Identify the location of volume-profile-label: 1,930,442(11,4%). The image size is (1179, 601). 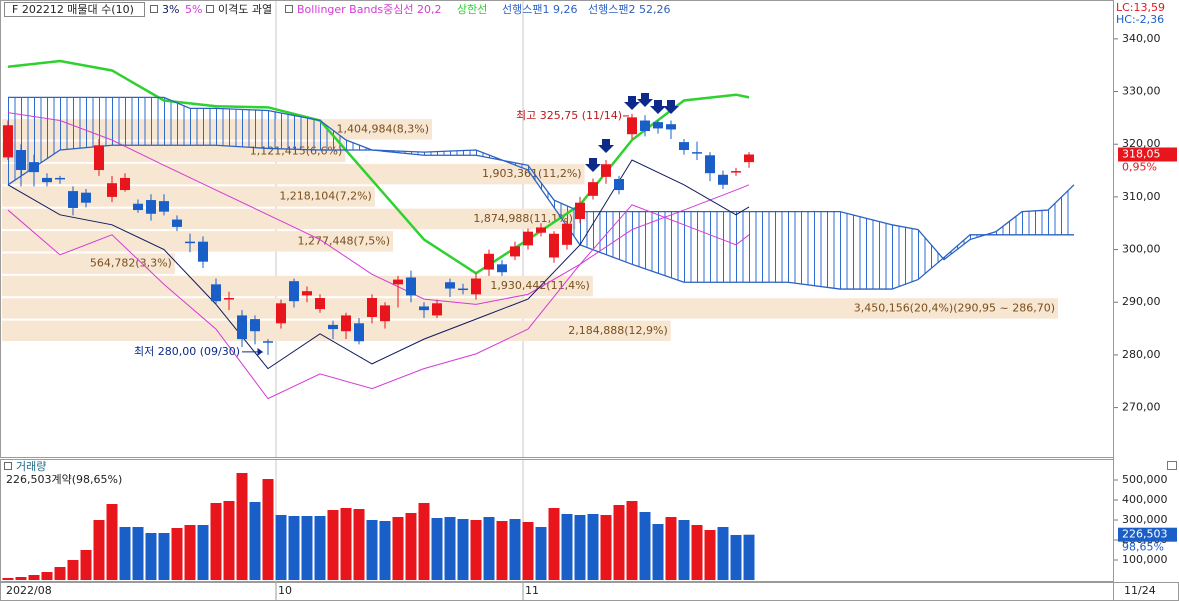
(540, 285).